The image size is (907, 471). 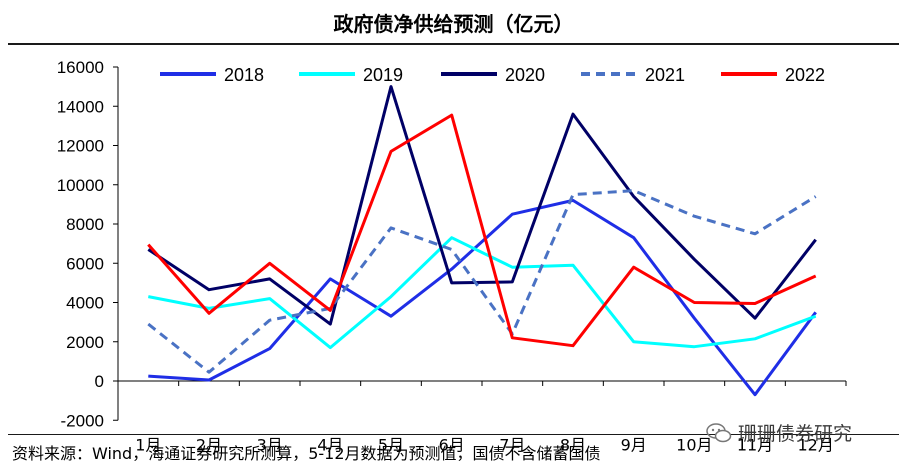 What do you see at coordinates (209, 444) in the screenshot?
I see `x-tick-label: 2月` at bounding box center [209, 444].